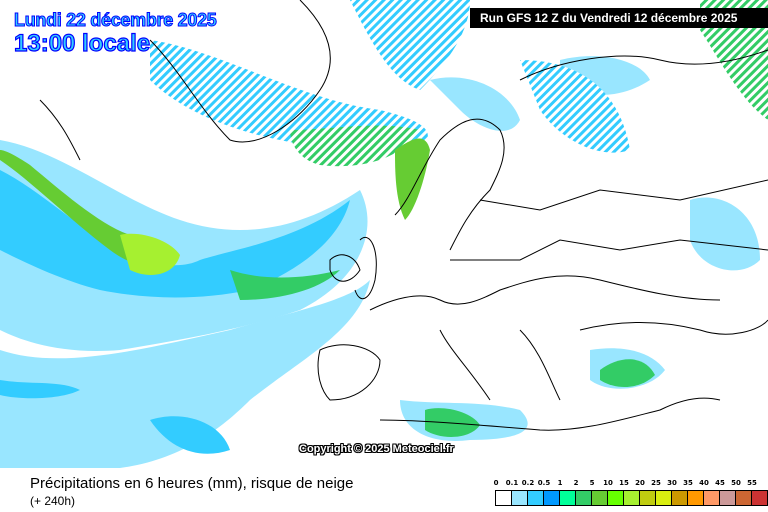 This screenshot has height=512, width=768. What do you see at coordinates (592, 483) in the screenshot?
I see `scale-label: 5` at bounding box center [592, 483].